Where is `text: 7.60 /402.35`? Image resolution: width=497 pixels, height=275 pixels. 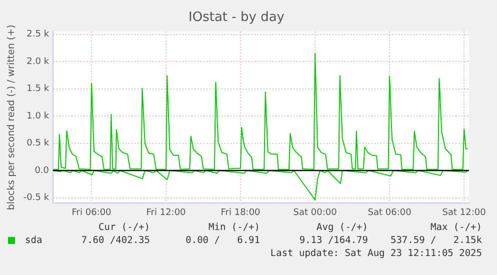
text: 7.60 /402.35 is located at coordinates (115, 240).